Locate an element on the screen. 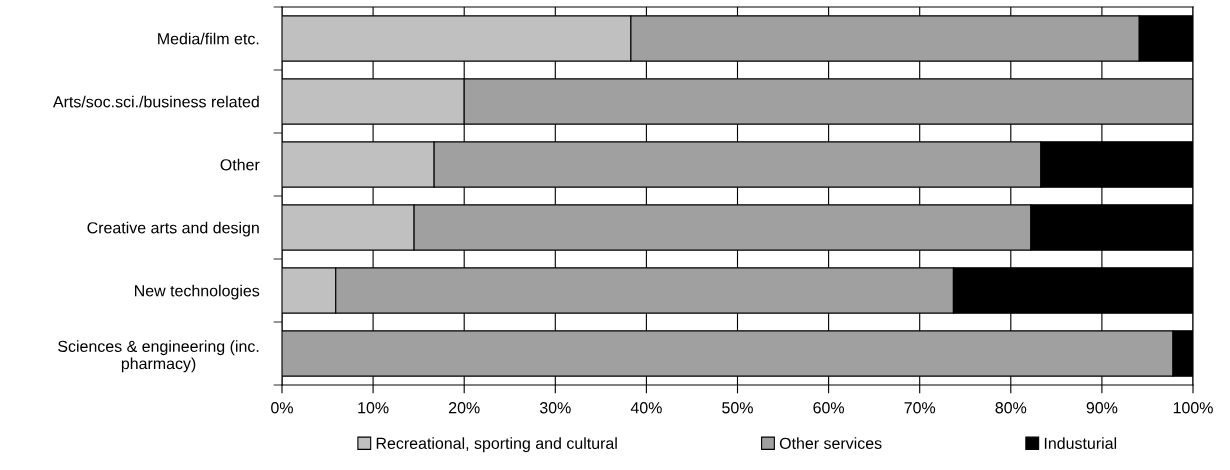  x-tick-label: 0% is located at coordinates (282, 408).